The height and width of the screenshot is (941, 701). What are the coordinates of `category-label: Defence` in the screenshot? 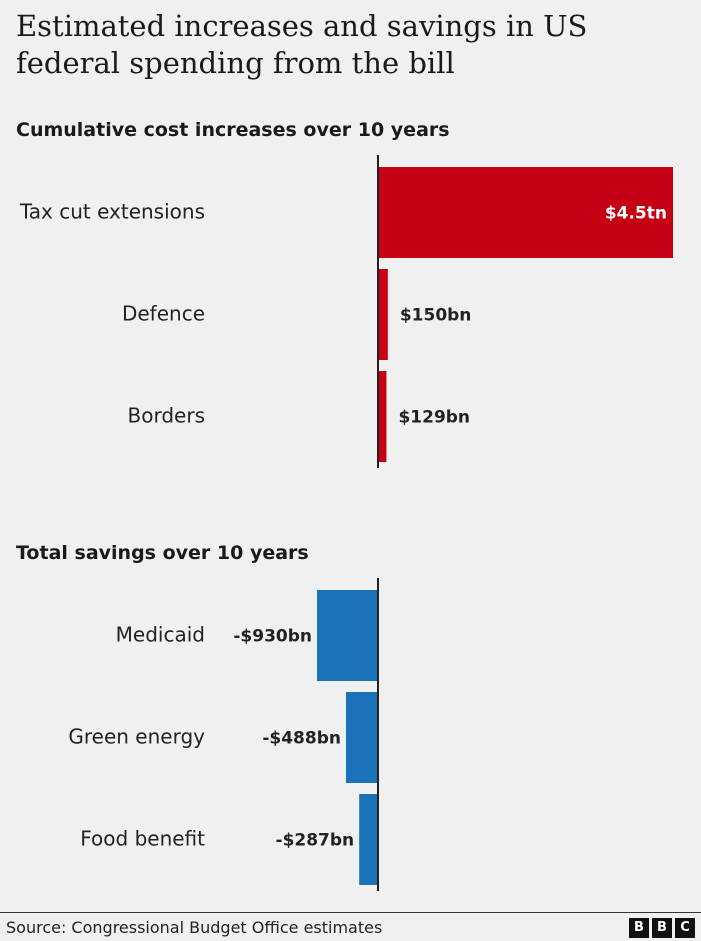 It's located at (163, 314).